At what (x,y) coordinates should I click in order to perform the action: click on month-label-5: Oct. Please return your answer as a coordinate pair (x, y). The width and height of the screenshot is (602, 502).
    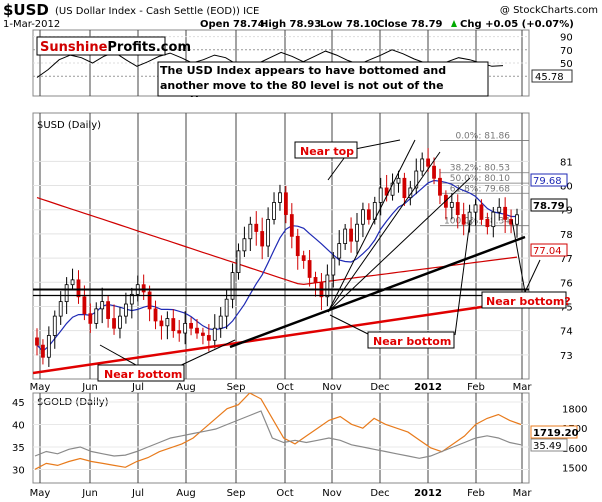
    Looking at the image, I should click on (284, 387).